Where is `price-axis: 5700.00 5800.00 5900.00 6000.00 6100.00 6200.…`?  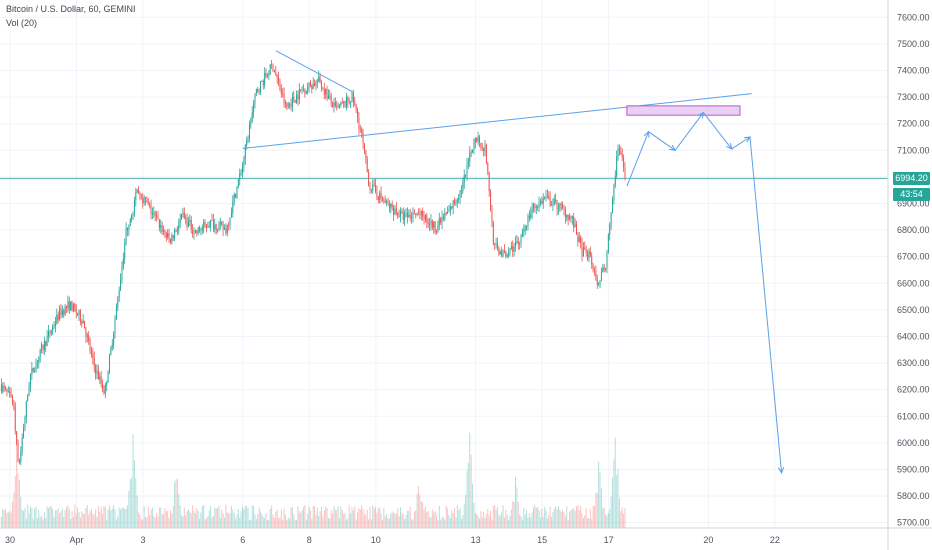
price-axis: 5700.00 5800.00 5900.00 6000.00 6100.00 6200.… is located at coordinates (908, 275).